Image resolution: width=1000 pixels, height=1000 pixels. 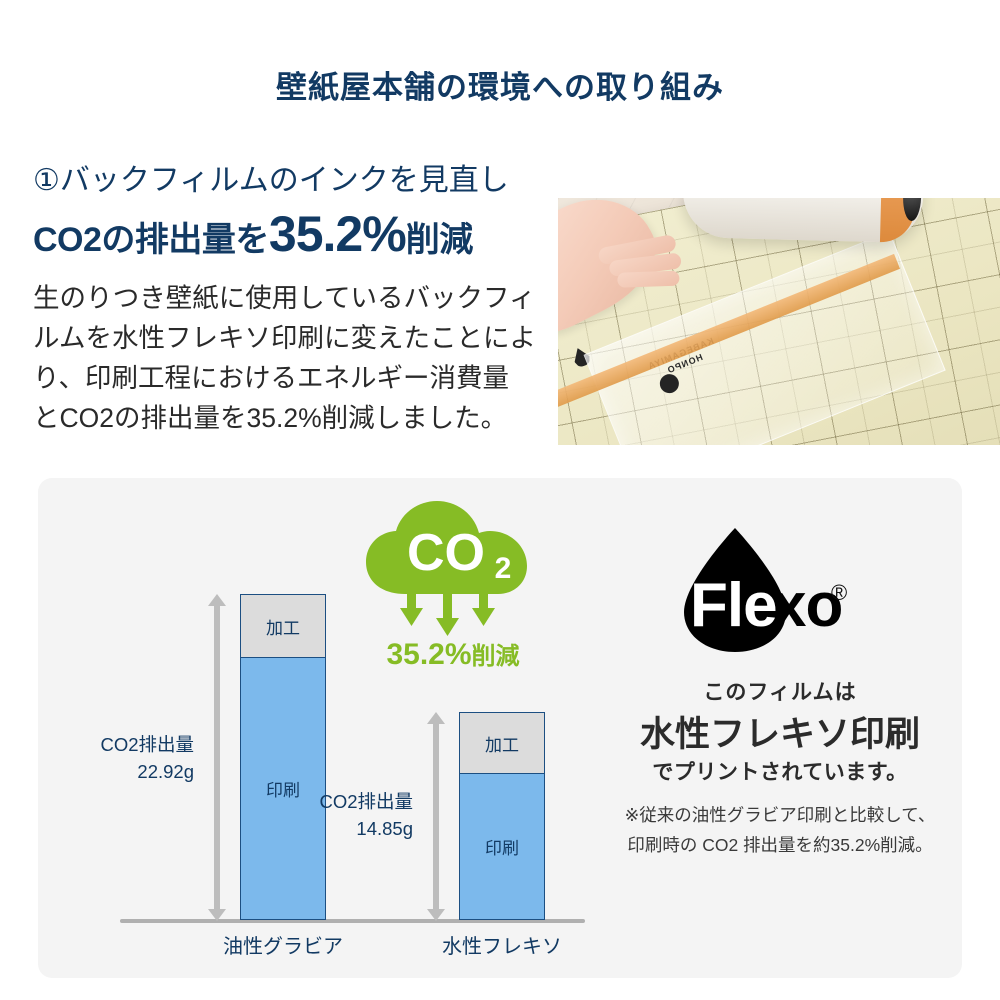 I want to click on bar-oil-gravure: 加工 印刷, so click(x=283, y=757).